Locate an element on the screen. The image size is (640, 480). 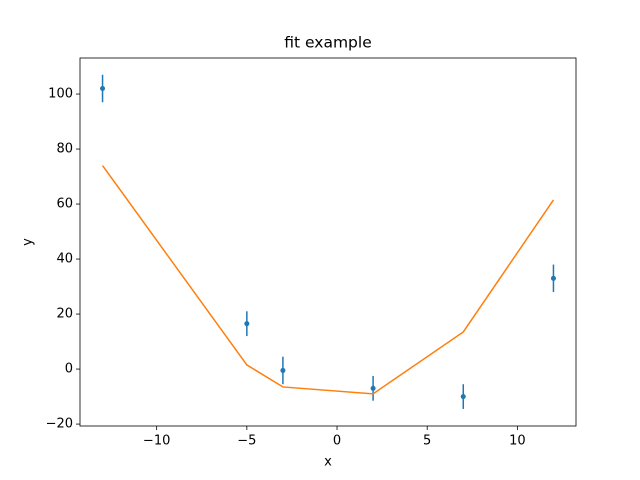
y-axis-label: y is located at coordinates (28, 242).